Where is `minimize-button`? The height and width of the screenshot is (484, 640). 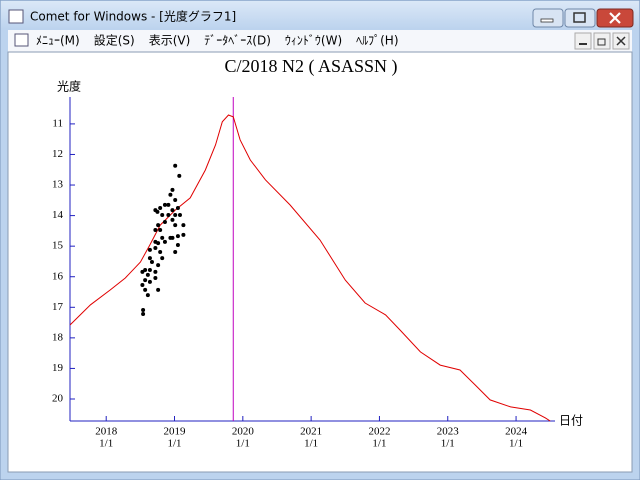 minimize-button is located at coordinates (548, 18).